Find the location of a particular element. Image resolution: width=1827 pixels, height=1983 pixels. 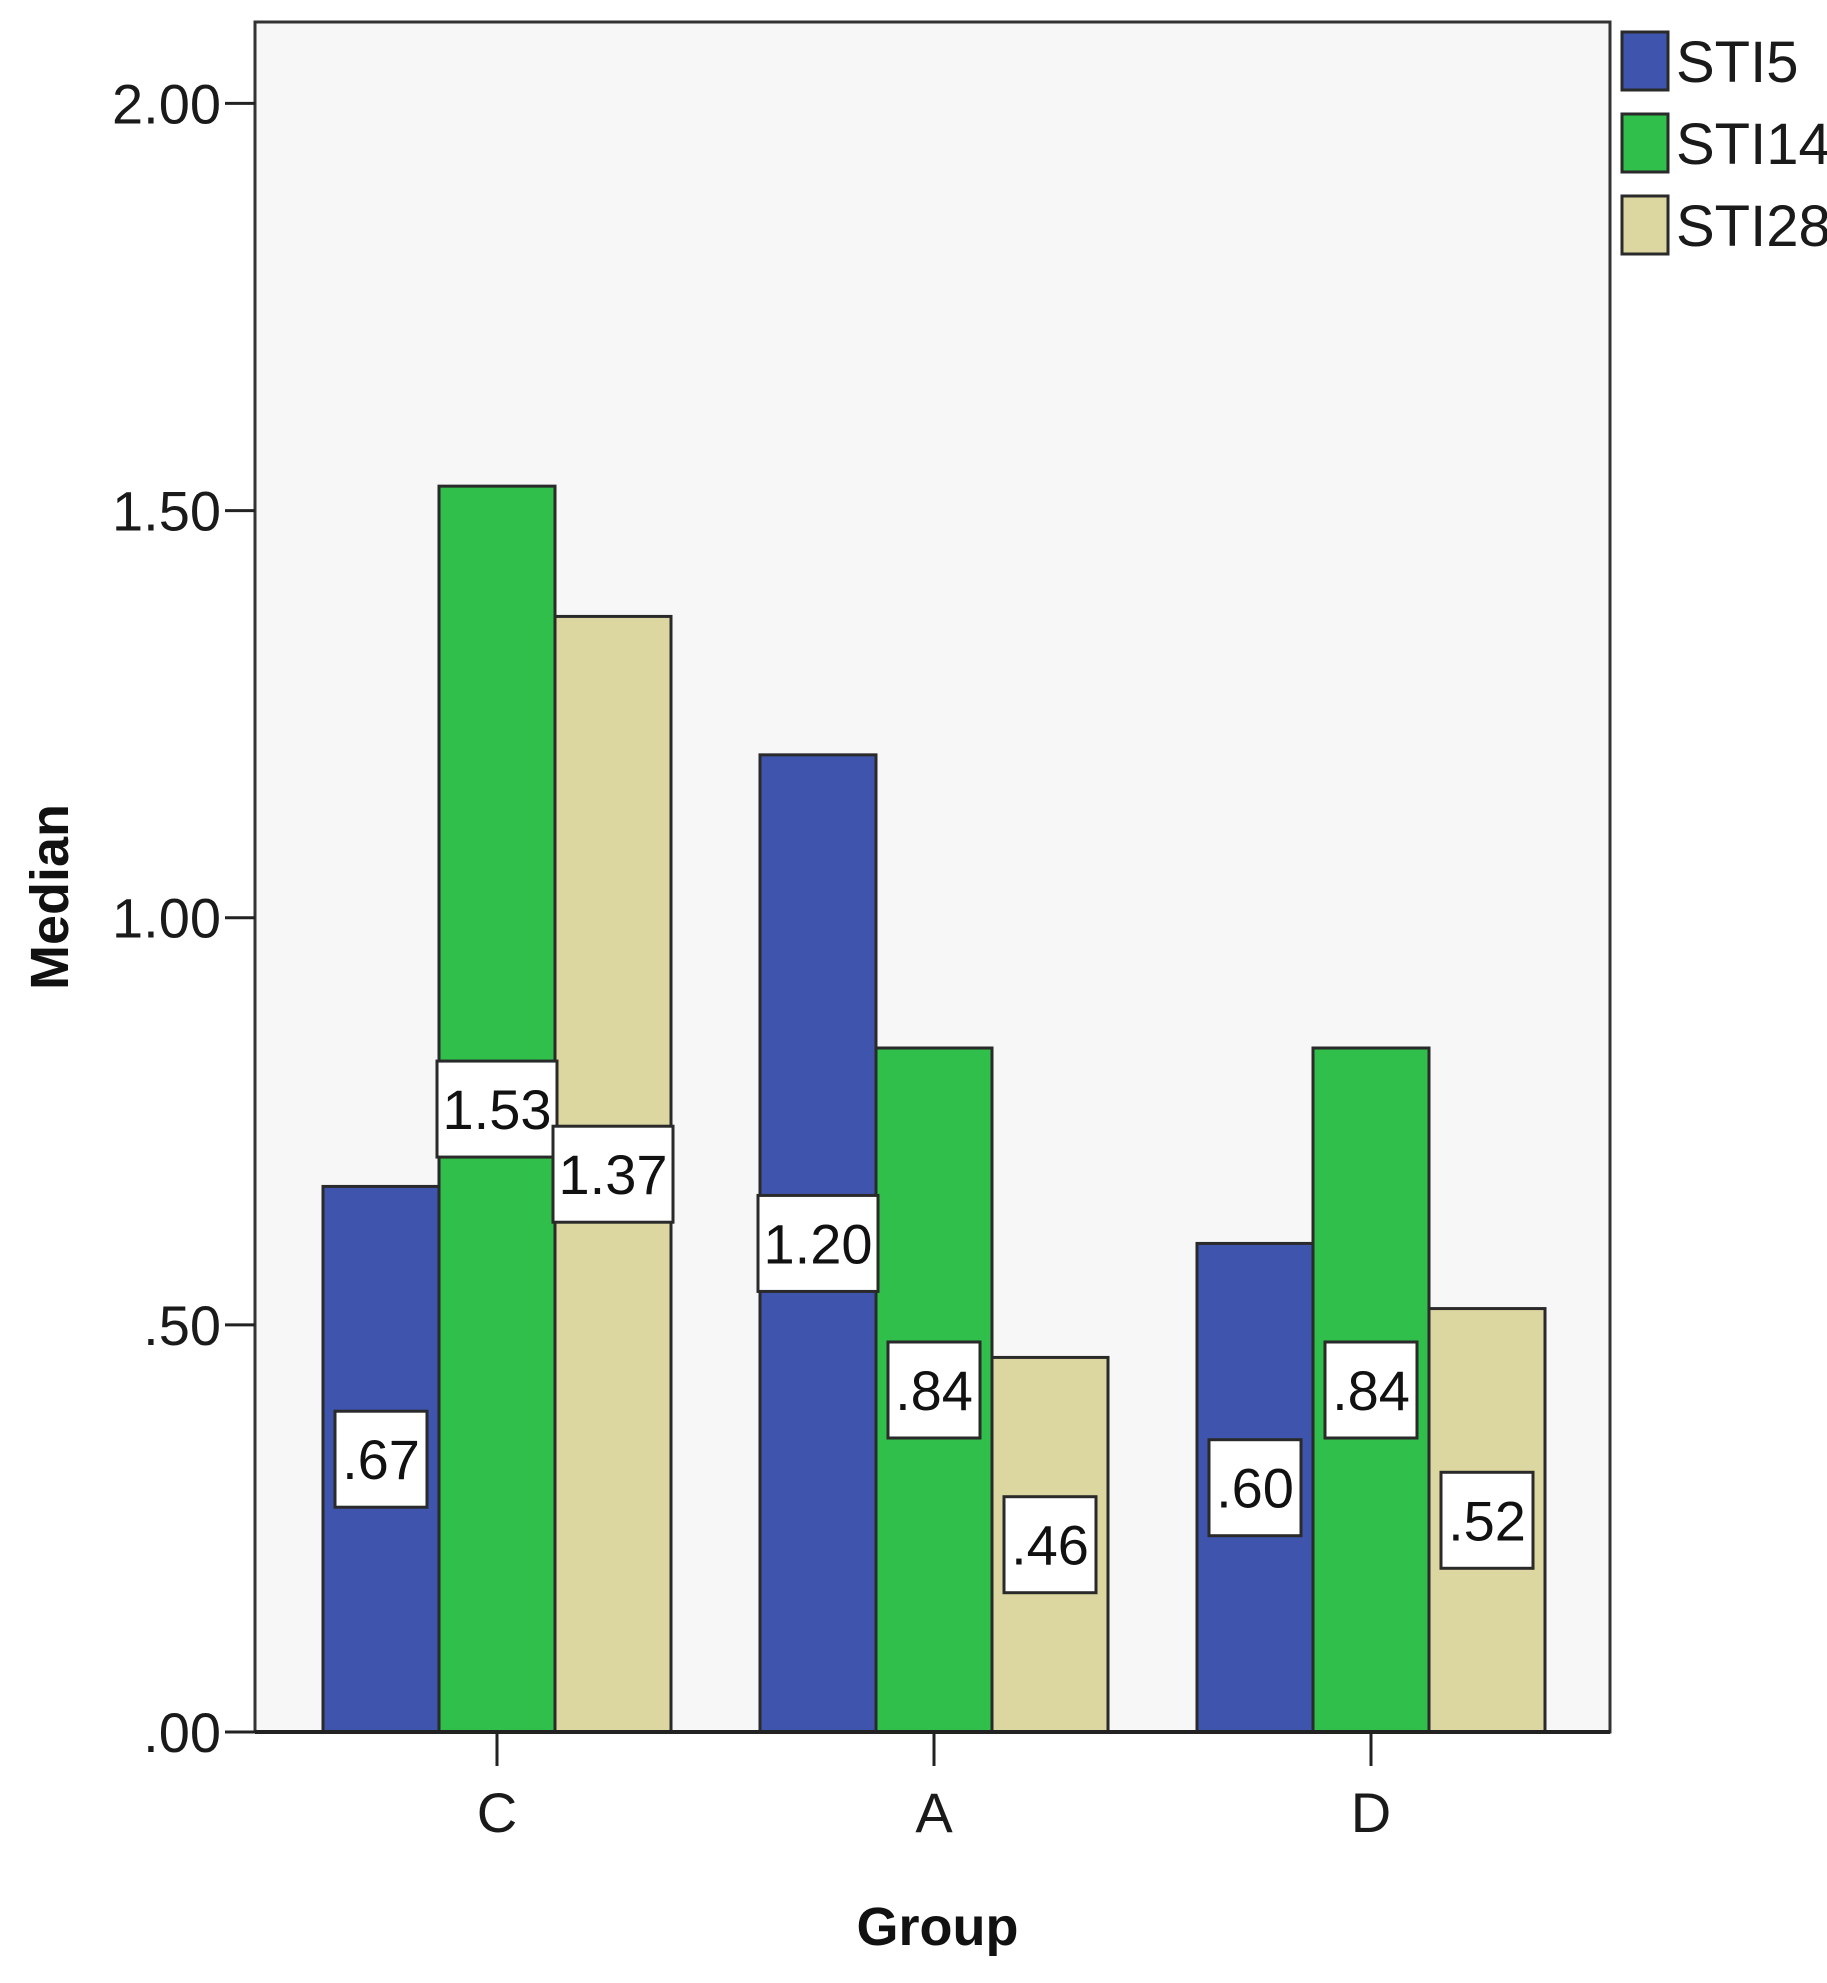

data-label-value: .67 is located at coordinates (381, 1459).